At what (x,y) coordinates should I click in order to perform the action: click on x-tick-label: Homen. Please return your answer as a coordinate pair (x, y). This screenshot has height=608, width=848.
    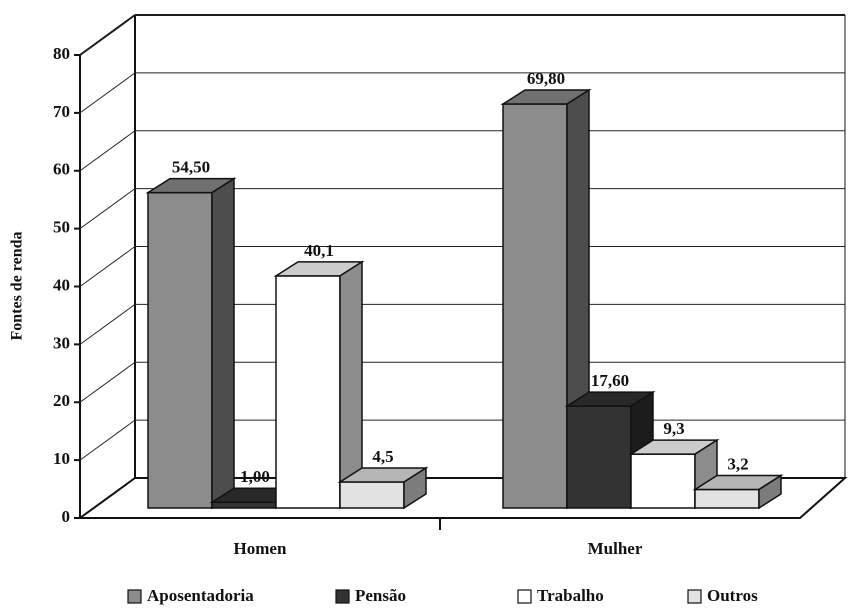
    Looking at the image, I should click on (260, 548).